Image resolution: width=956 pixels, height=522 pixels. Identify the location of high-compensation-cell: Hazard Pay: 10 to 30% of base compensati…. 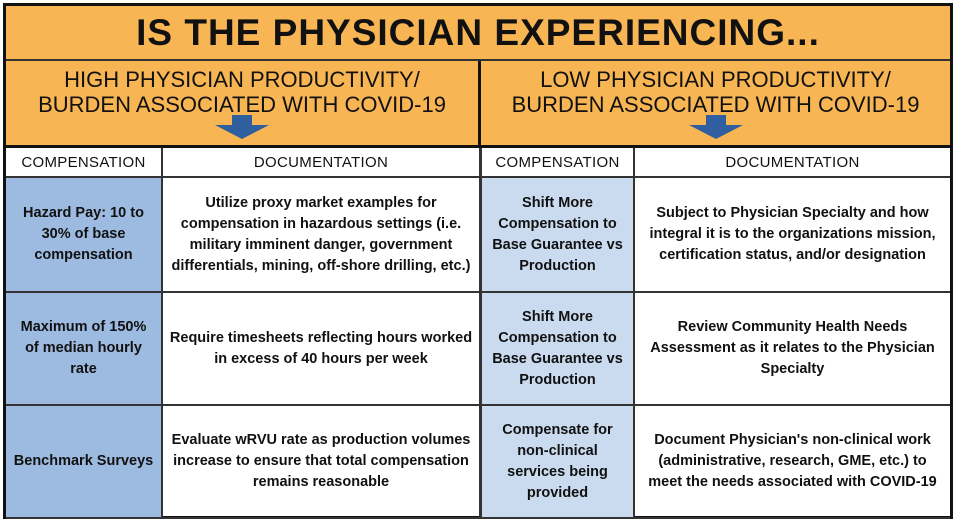
(84, 235).